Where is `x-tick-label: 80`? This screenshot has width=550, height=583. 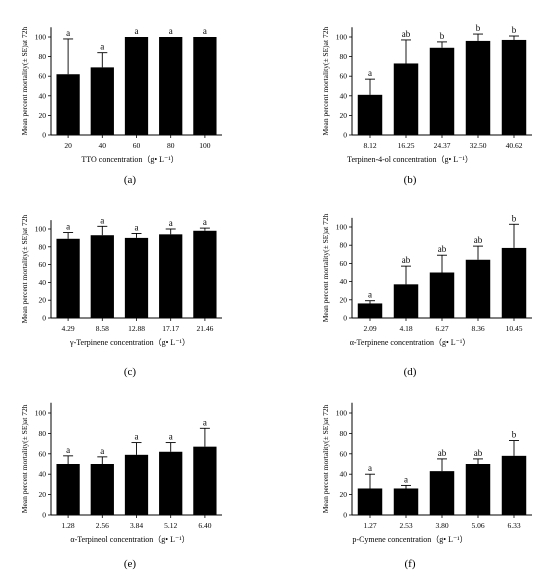 x-tick-label: 80 is located at coordinates (171, 145).